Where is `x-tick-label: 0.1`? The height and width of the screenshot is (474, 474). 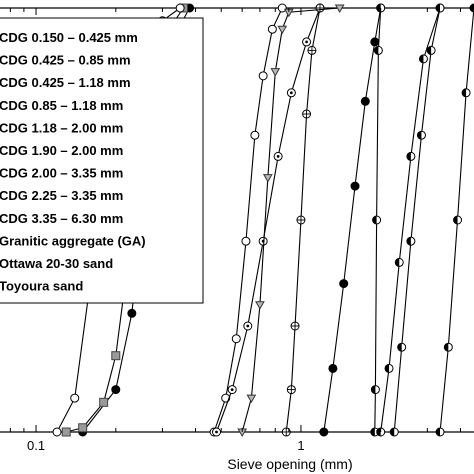
x-tick-label: 0.1 is located at coordinates (36, 445).